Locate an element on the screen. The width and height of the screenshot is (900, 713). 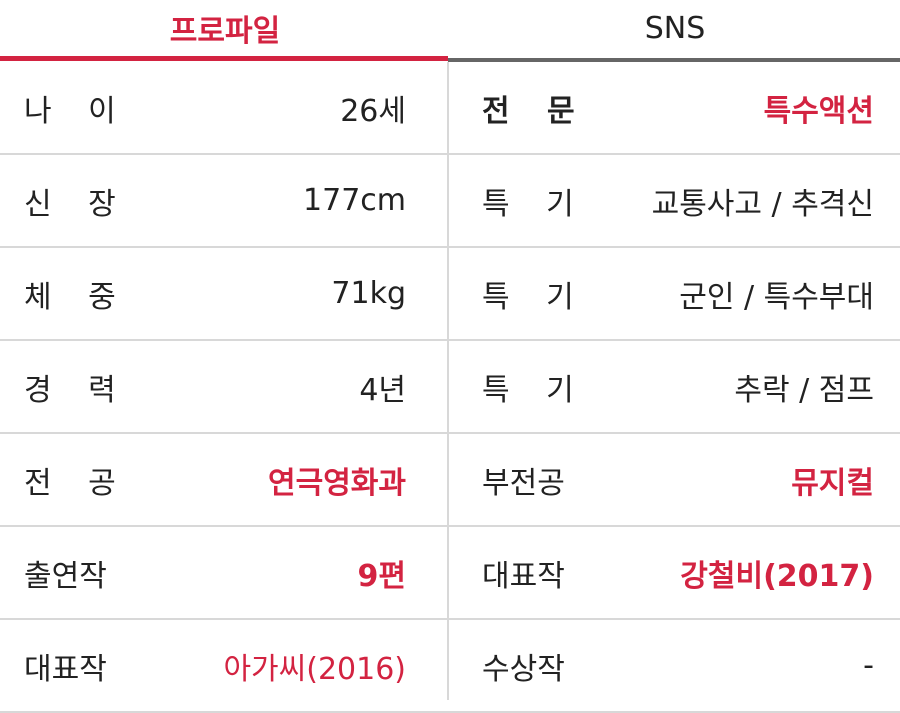
height-label: 신 장 is located at coordinates (77, 204).